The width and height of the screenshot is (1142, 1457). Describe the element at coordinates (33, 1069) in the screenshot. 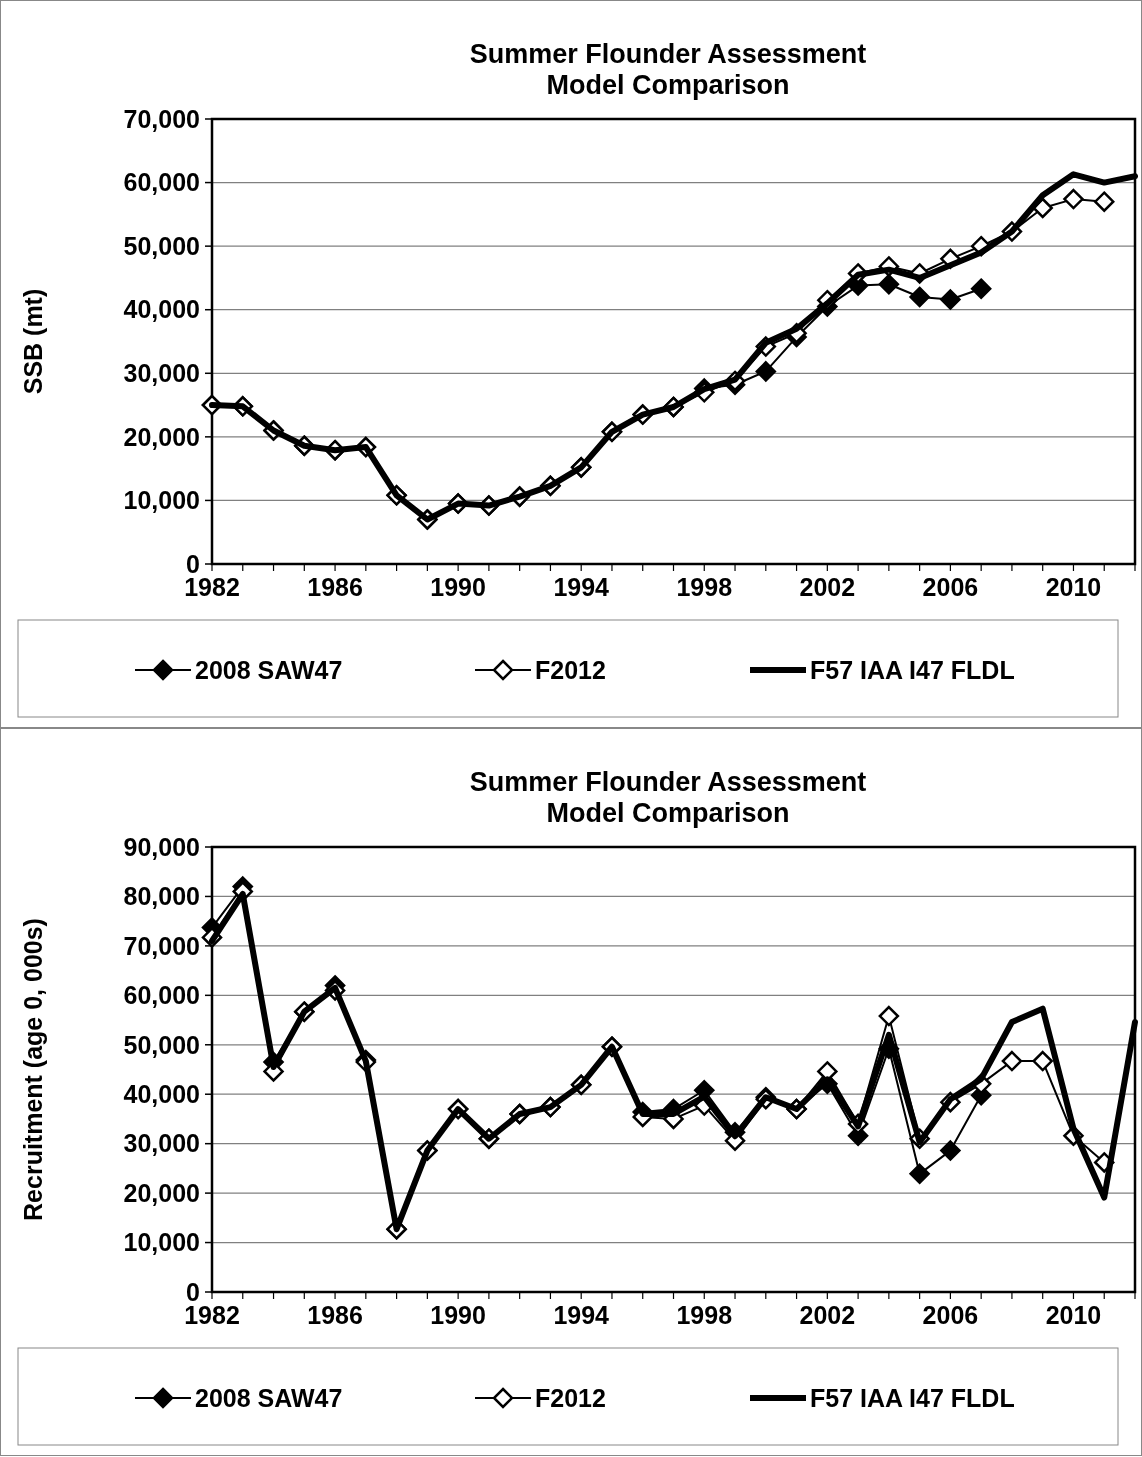

I see `y-axis-title: Recruitment (age 0, 000s)` at that location.